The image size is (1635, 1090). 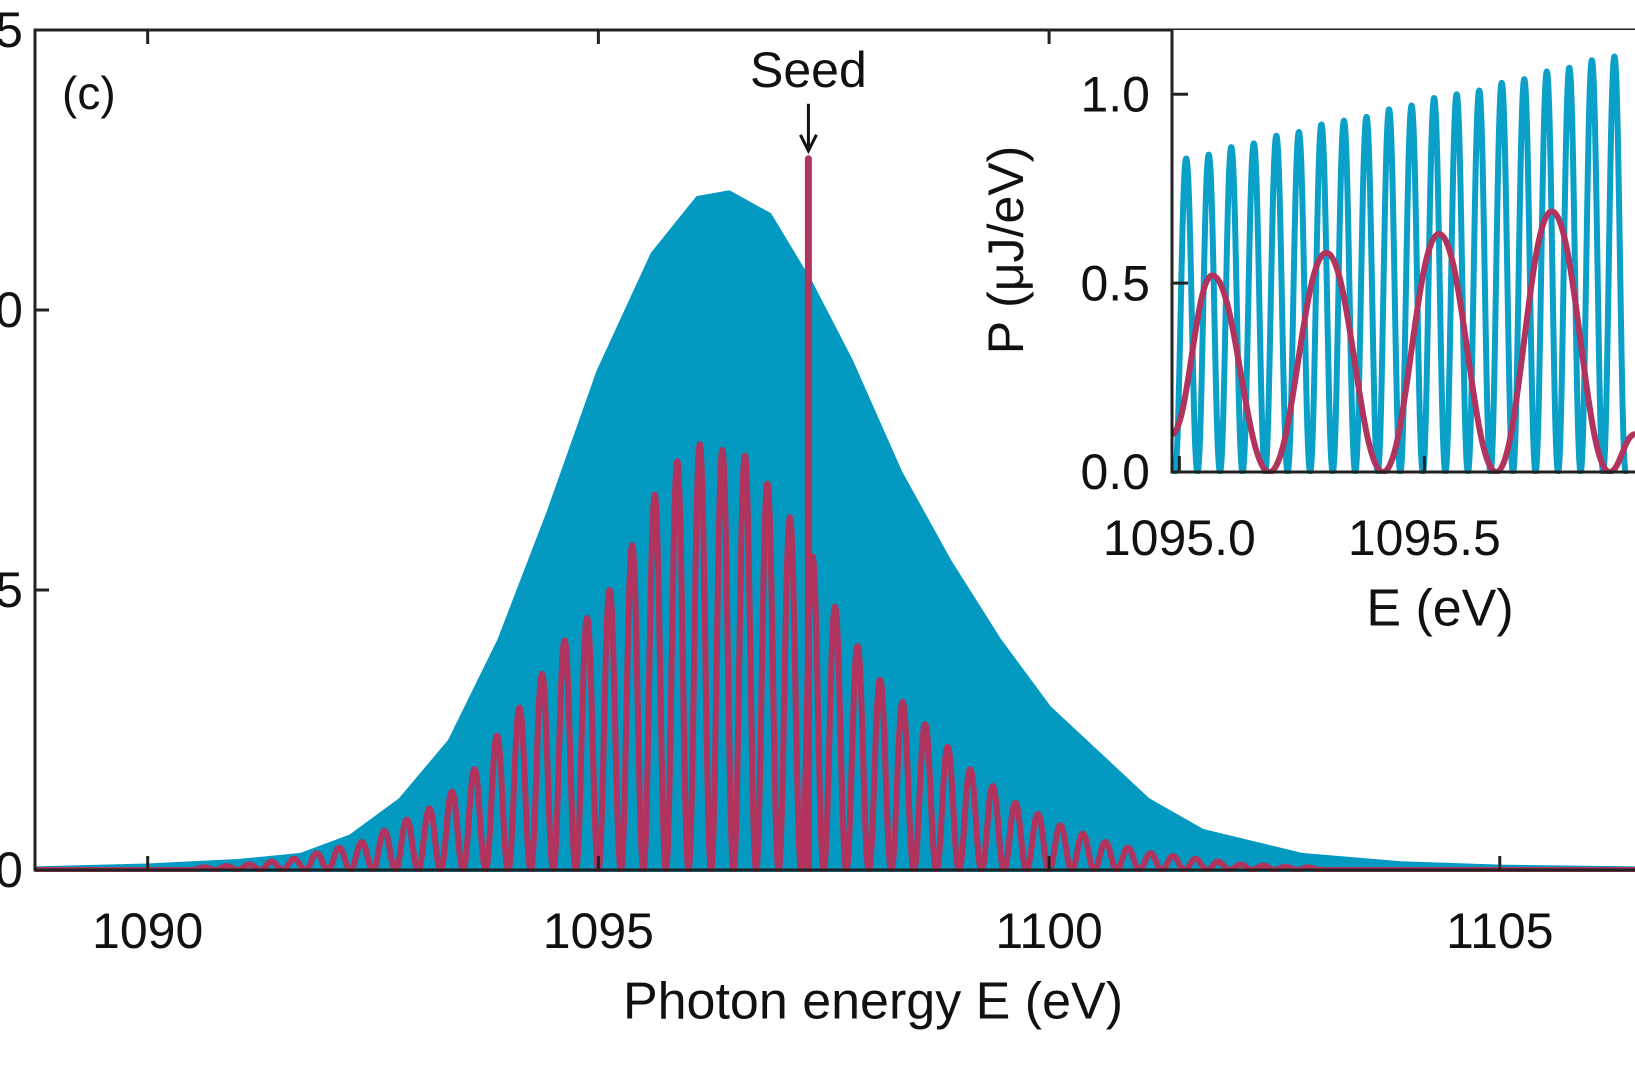 What do you see at coordinates (89, 93) in the screenshot?
I see `panel-label: (c)` at bounding box center [89, 93].